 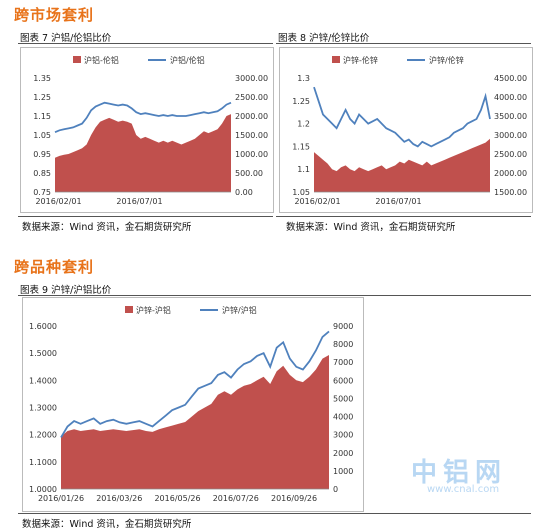 I want to click on y-right-tick-label: 0, so click(x=335, y=489).